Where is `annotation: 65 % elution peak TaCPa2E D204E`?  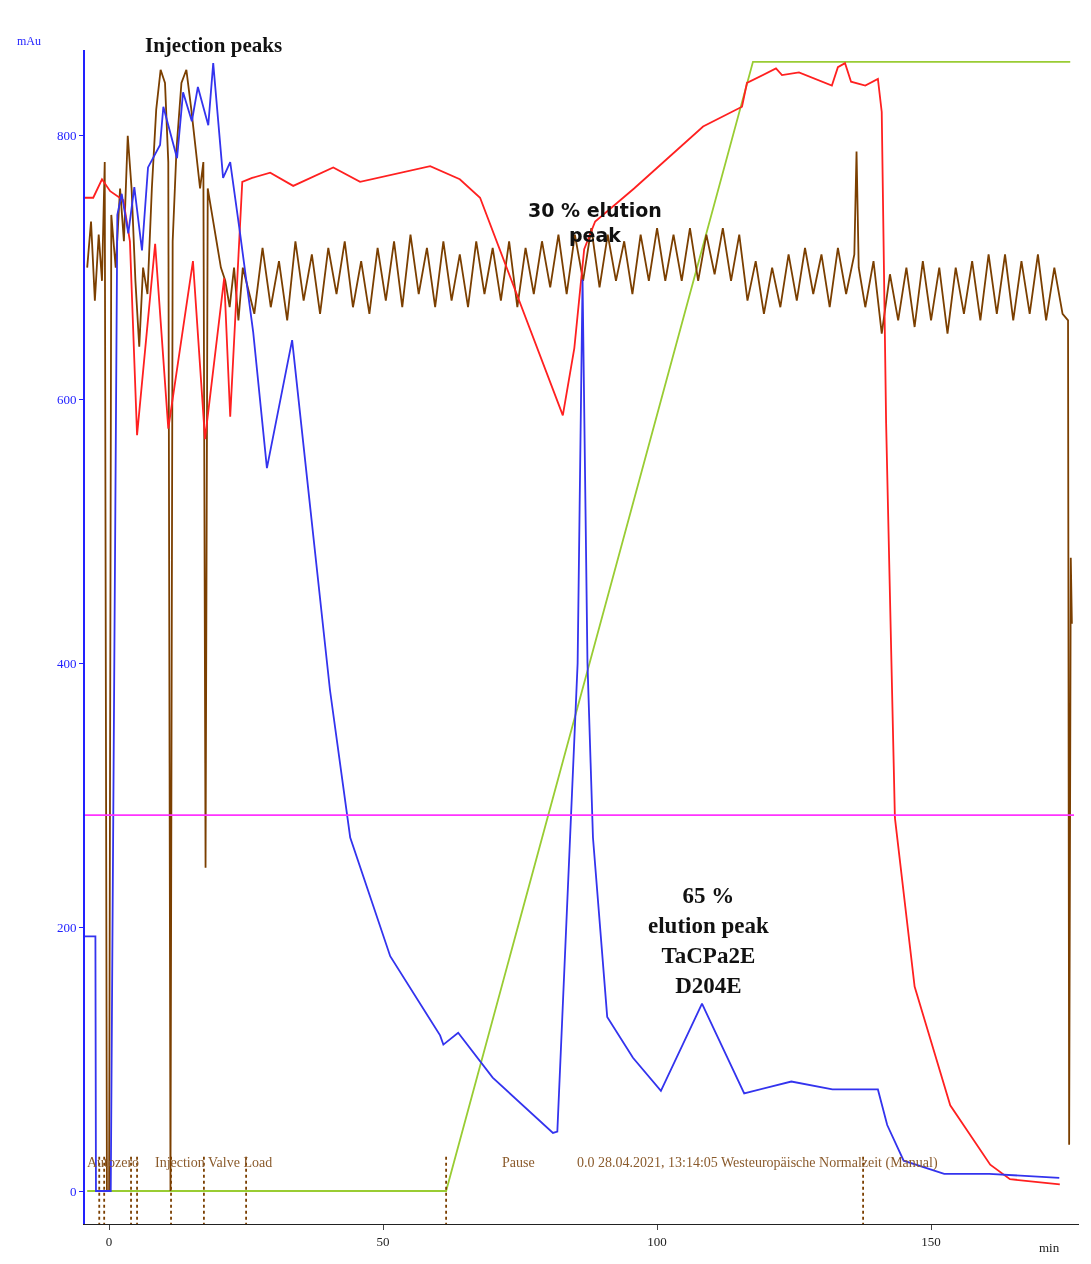 annotation: 65 % elution peak TaCPa2E D204E is located at coordinates (708, 940).